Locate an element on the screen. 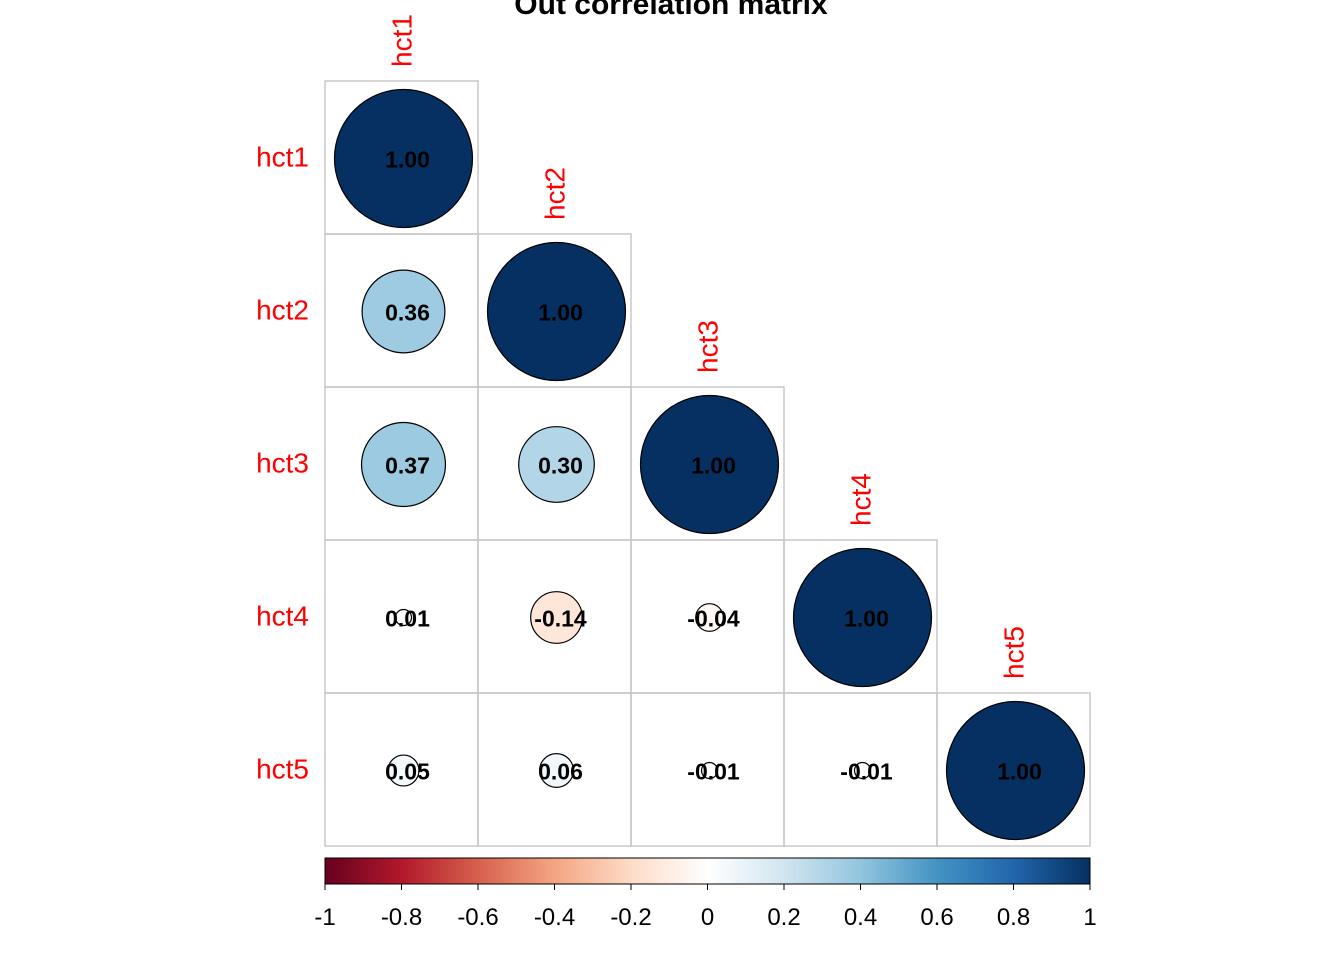 The image size is (1344, 960). correlation-value-label: -0.04 is located at coordinates (713, 619).